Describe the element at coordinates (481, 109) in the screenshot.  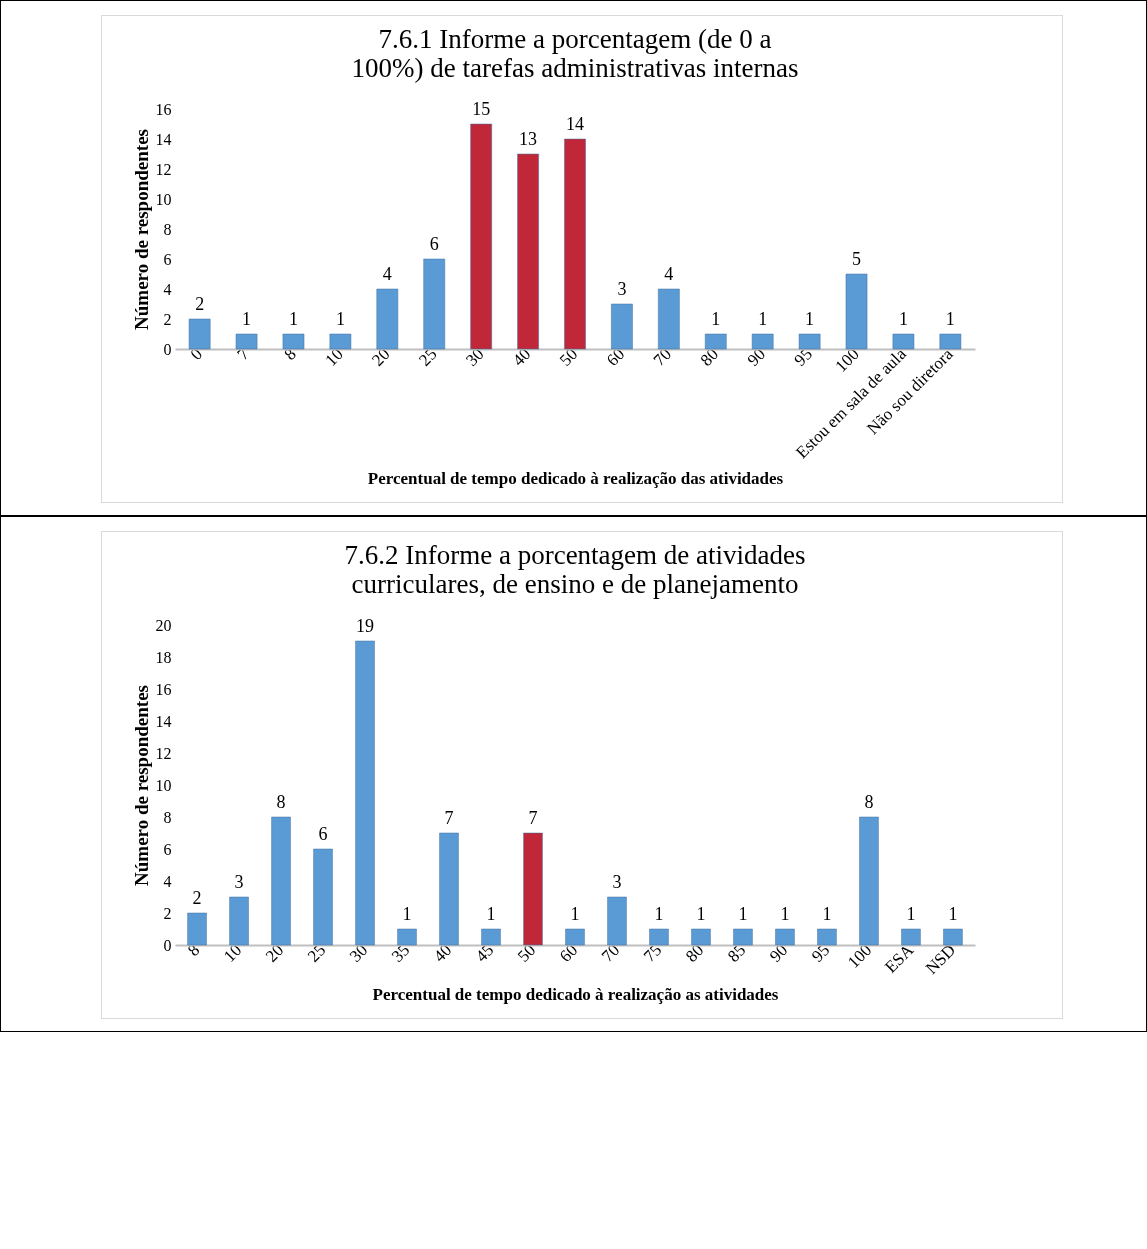
I see `data-label: 15` at that location.